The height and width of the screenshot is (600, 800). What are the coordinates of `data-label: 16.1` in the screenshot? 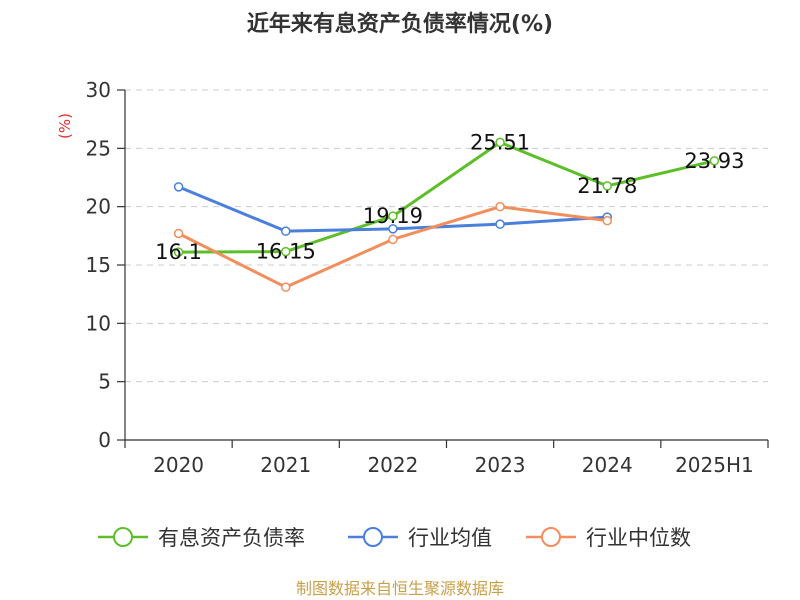 It's located at (178, 252).